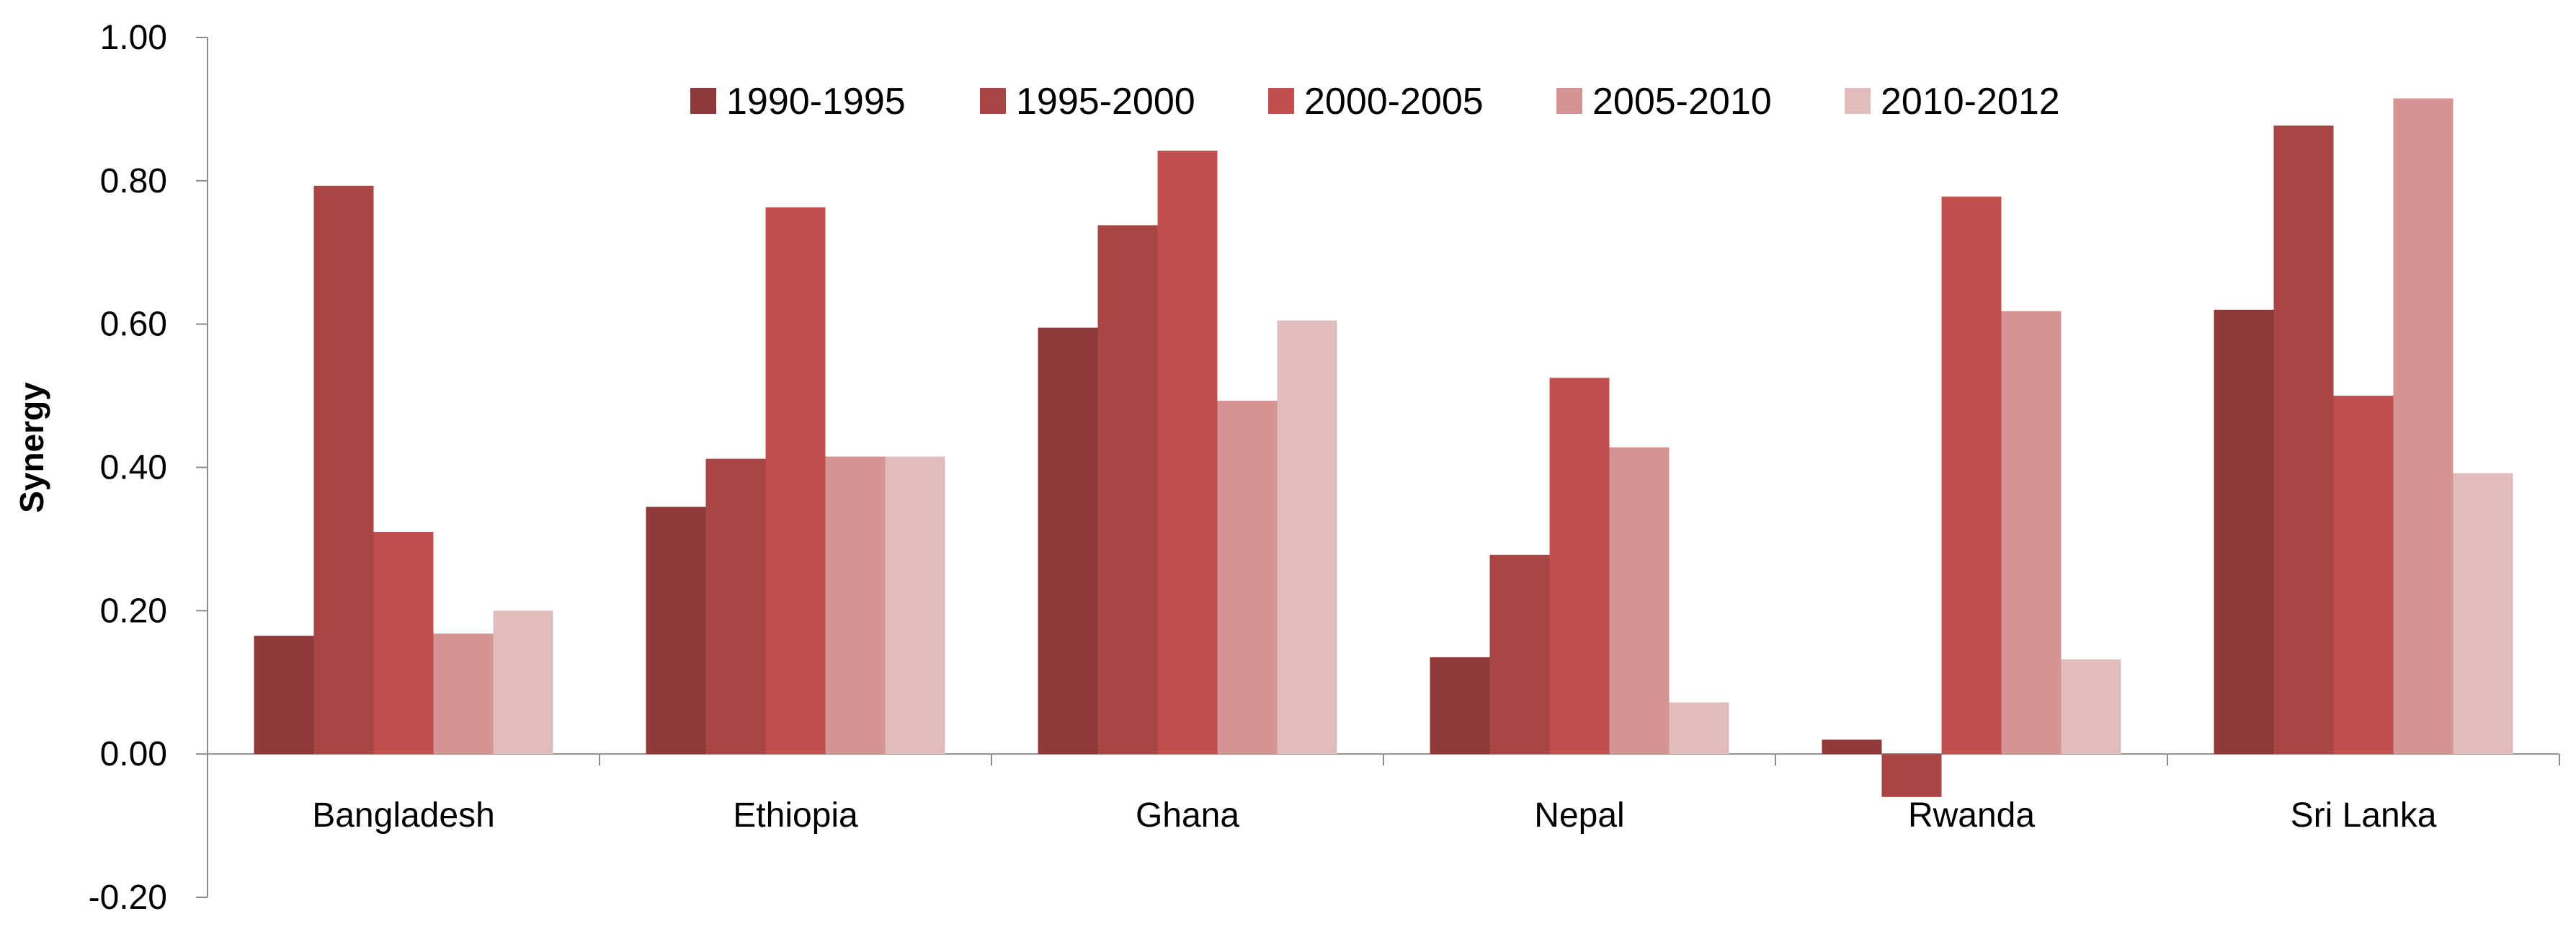 The image size is (2576, 929). I want to click on bar-sri-lanka-2000-2005, so click(2363, 575).